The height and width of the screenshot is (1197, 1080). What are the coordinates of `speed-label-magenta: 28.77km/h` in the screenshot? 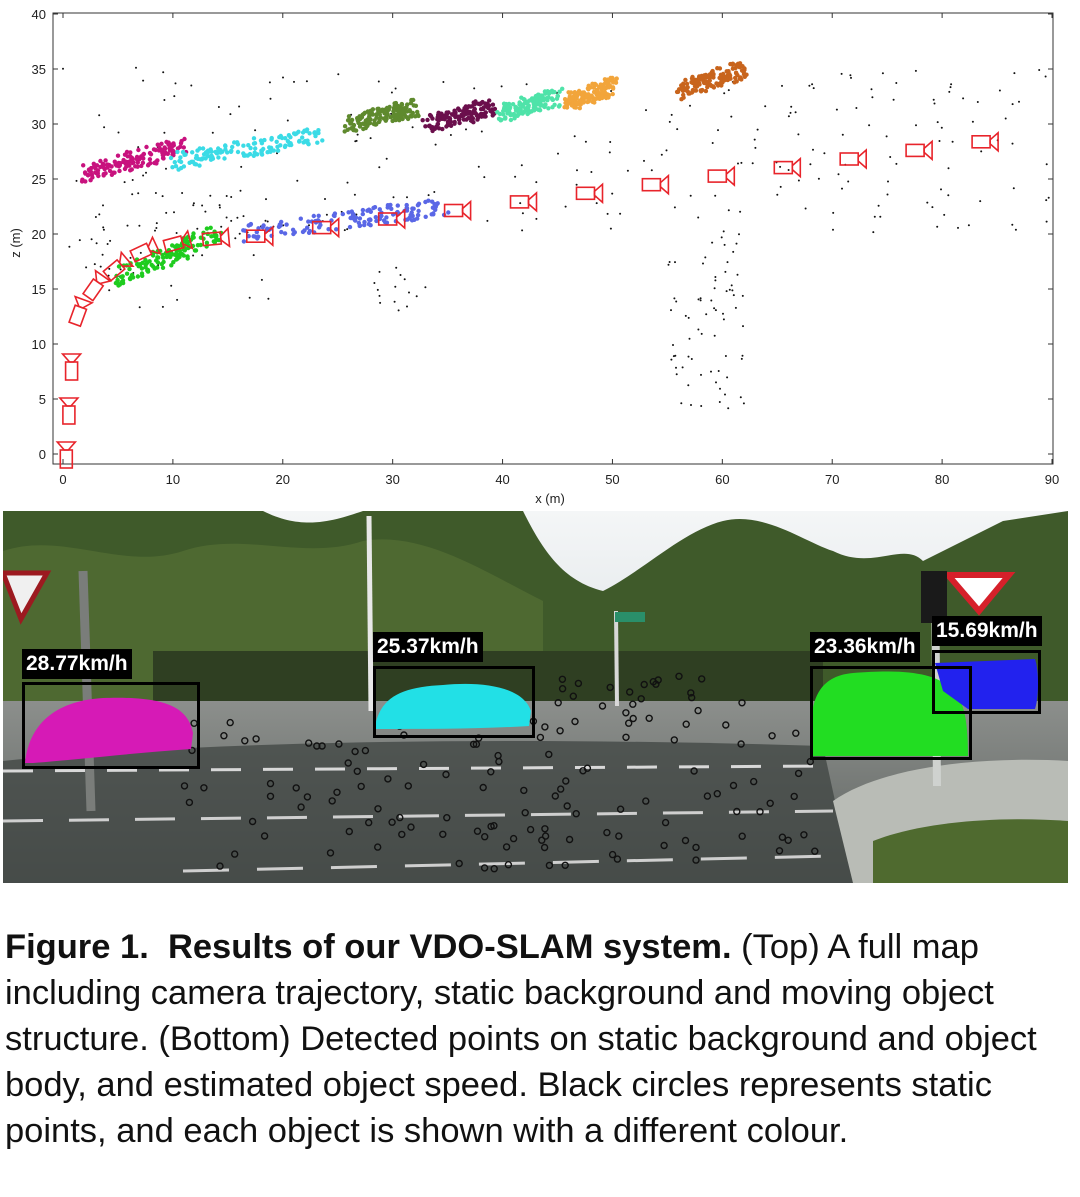 It's located at (77, 664).